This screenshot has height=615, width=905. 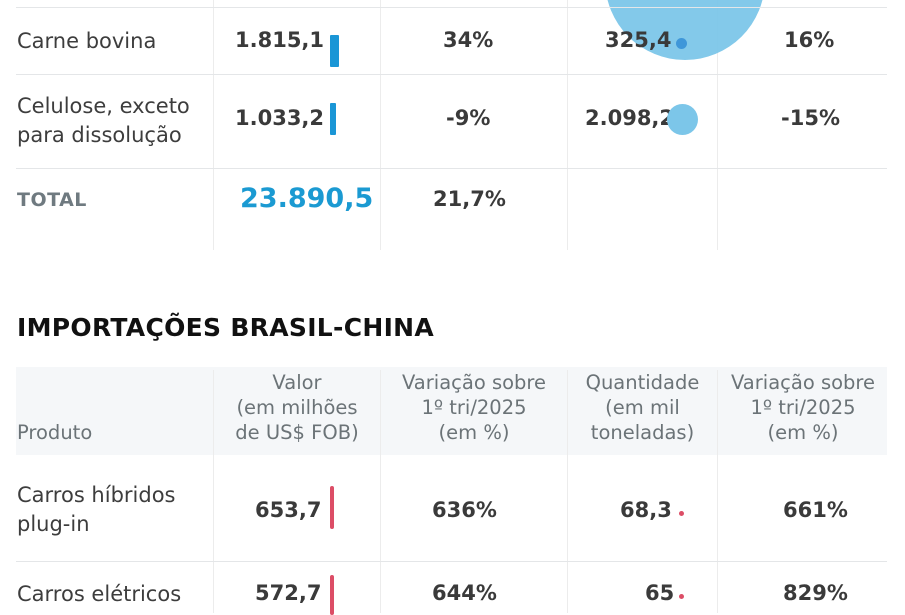 What do you see at coordinates (280, 40) in the screenshot?
I see `value-cell: 1.815,1` at bounding box center [280, 40].